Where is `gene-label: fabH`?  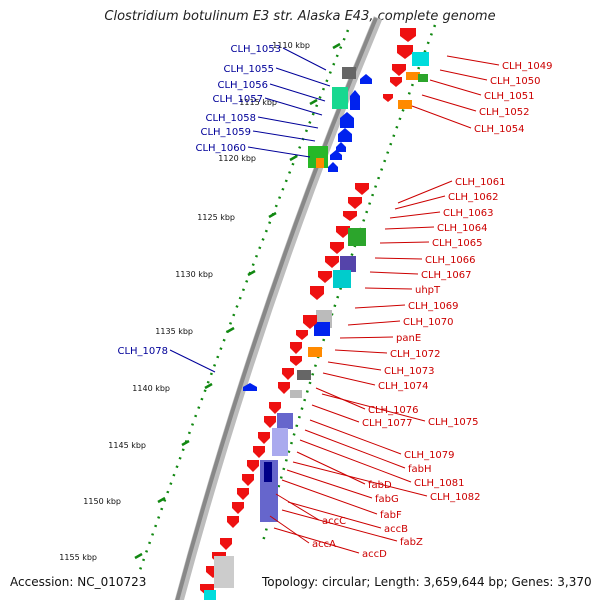
gene-label: fabH is located at coordinates (420, 469).